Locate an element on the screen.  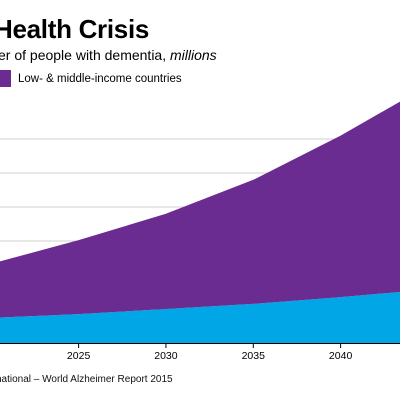
x-tick-label: 2040 is located at coordinates (341, 356).